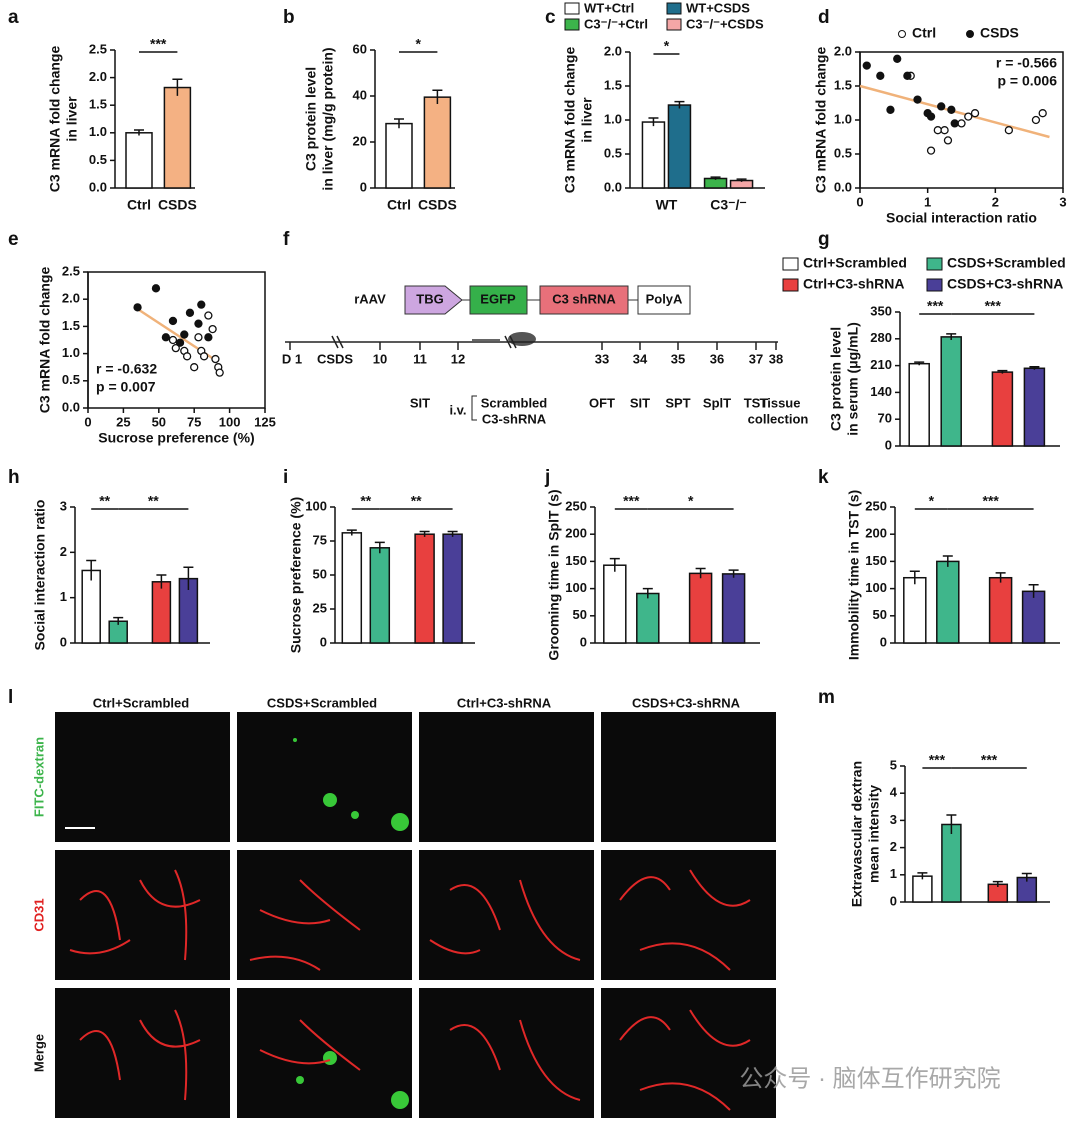 This screenshot has width=1080, height=1122. Describe the element at coordinates (230, 421) in the screenshot. I see `x-tick-label: 100` at that location.